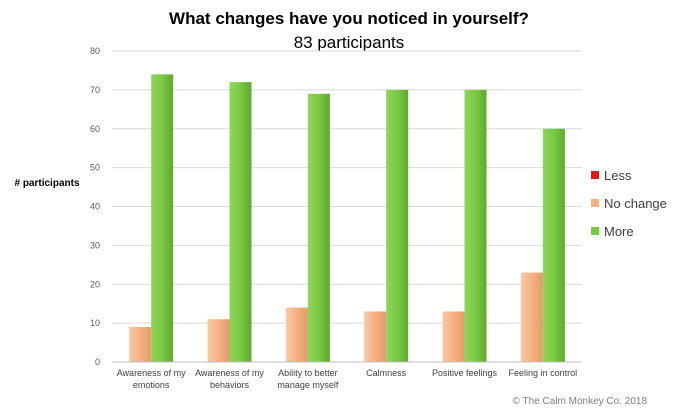 The width and height of the screenshot is (675, 413). Describe the element at coordinates (619, 231) in the screenshot. I see `legend-label: More` at that location.